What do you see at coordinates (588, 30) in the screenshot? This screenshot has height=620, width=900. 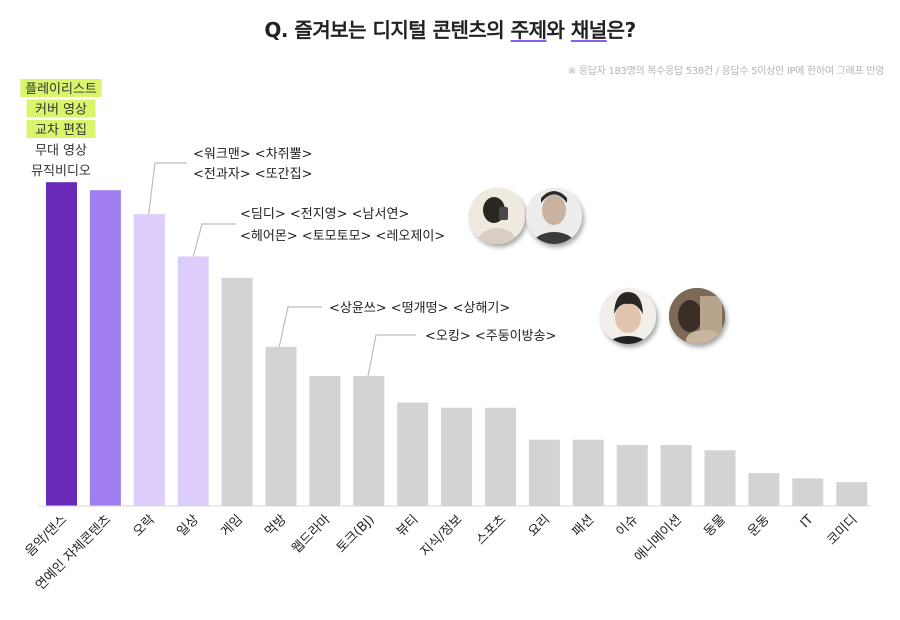 I see `title-channel: 채널` at bounding box center [588, 30].